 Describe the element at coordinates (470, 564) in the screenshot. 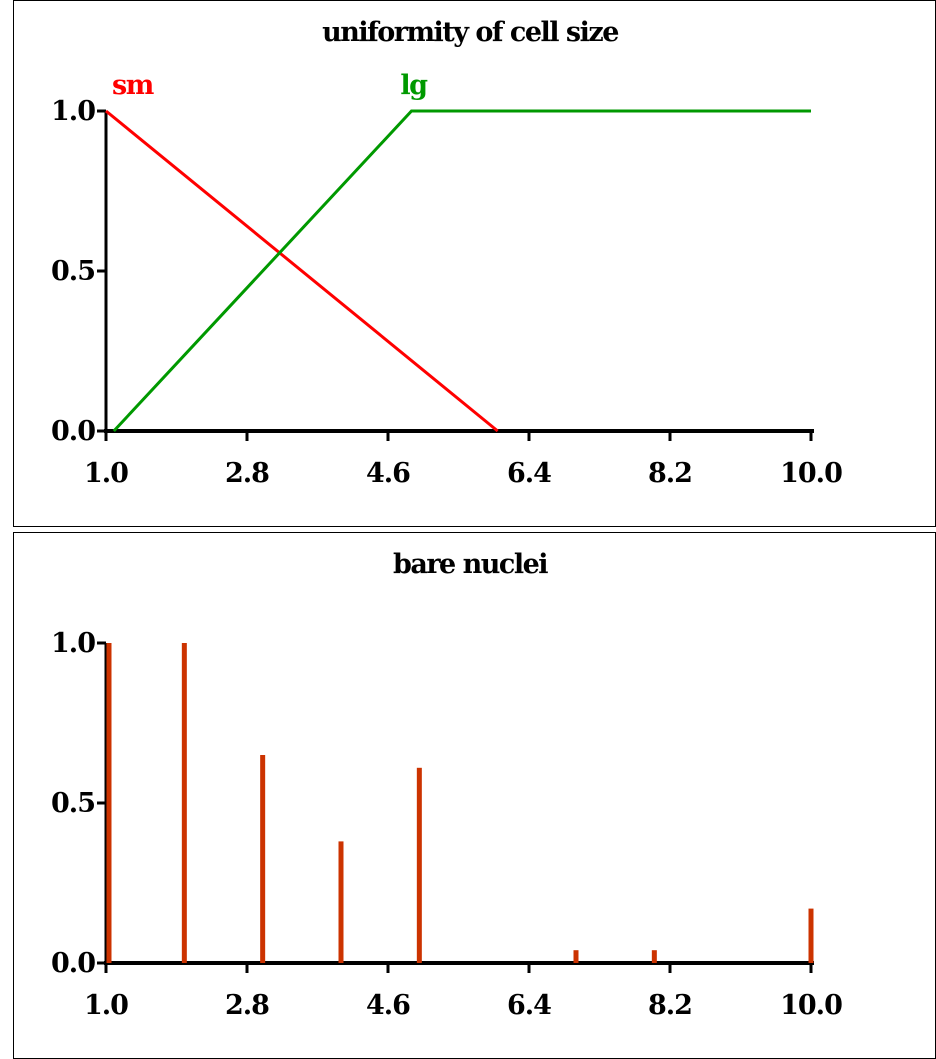

I see `chart-title: bare nuclei` at that location.